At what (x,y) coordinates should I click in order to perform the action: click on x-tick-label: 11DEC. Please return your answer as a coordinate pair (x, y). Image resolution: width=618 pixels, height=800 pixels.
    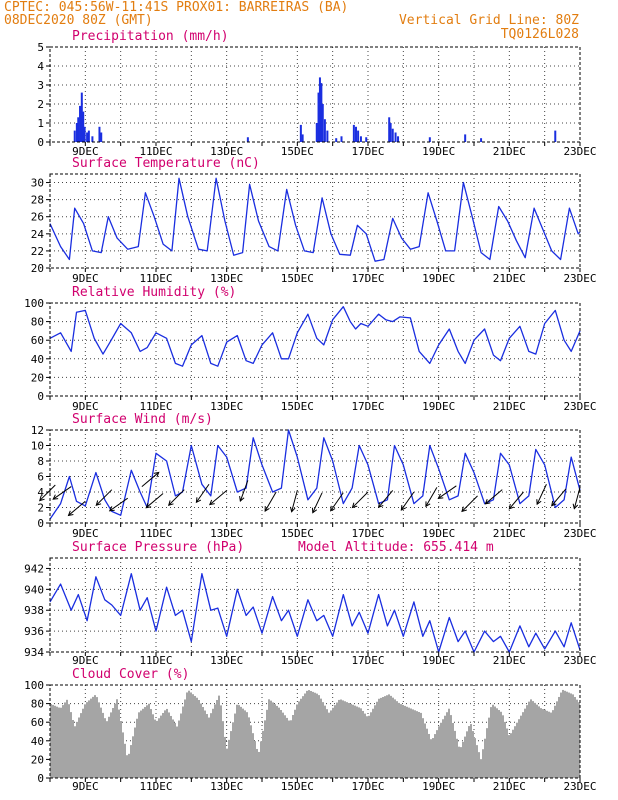
    Looking at the image, I should click on (155, 151).